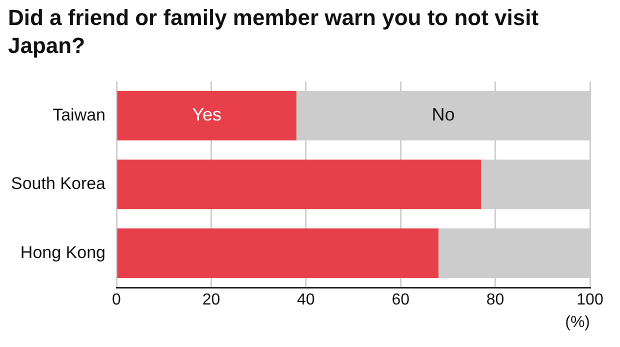 The image size is (620, 347). Describe the element at coordinates (495, 300) in the screenshot. I see `x-tick-label: 80` at that location.